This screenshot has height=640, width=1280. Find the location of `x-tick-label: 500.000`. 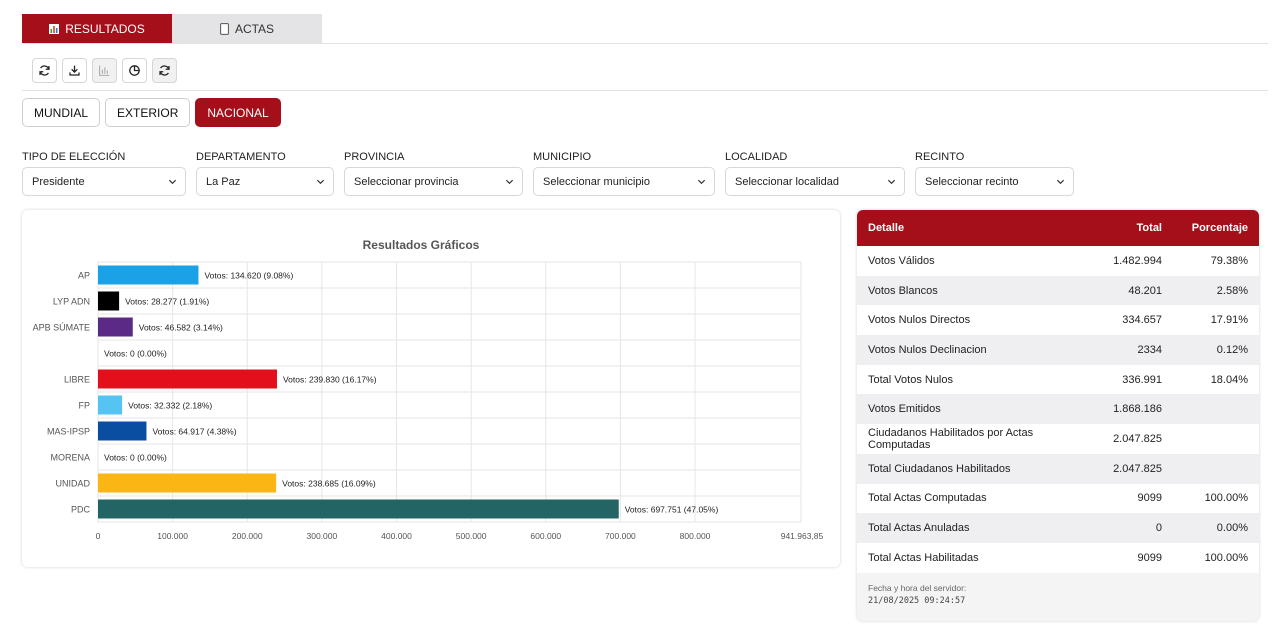

x-tick-label: 500.000 is located at coordinates (471, 536).